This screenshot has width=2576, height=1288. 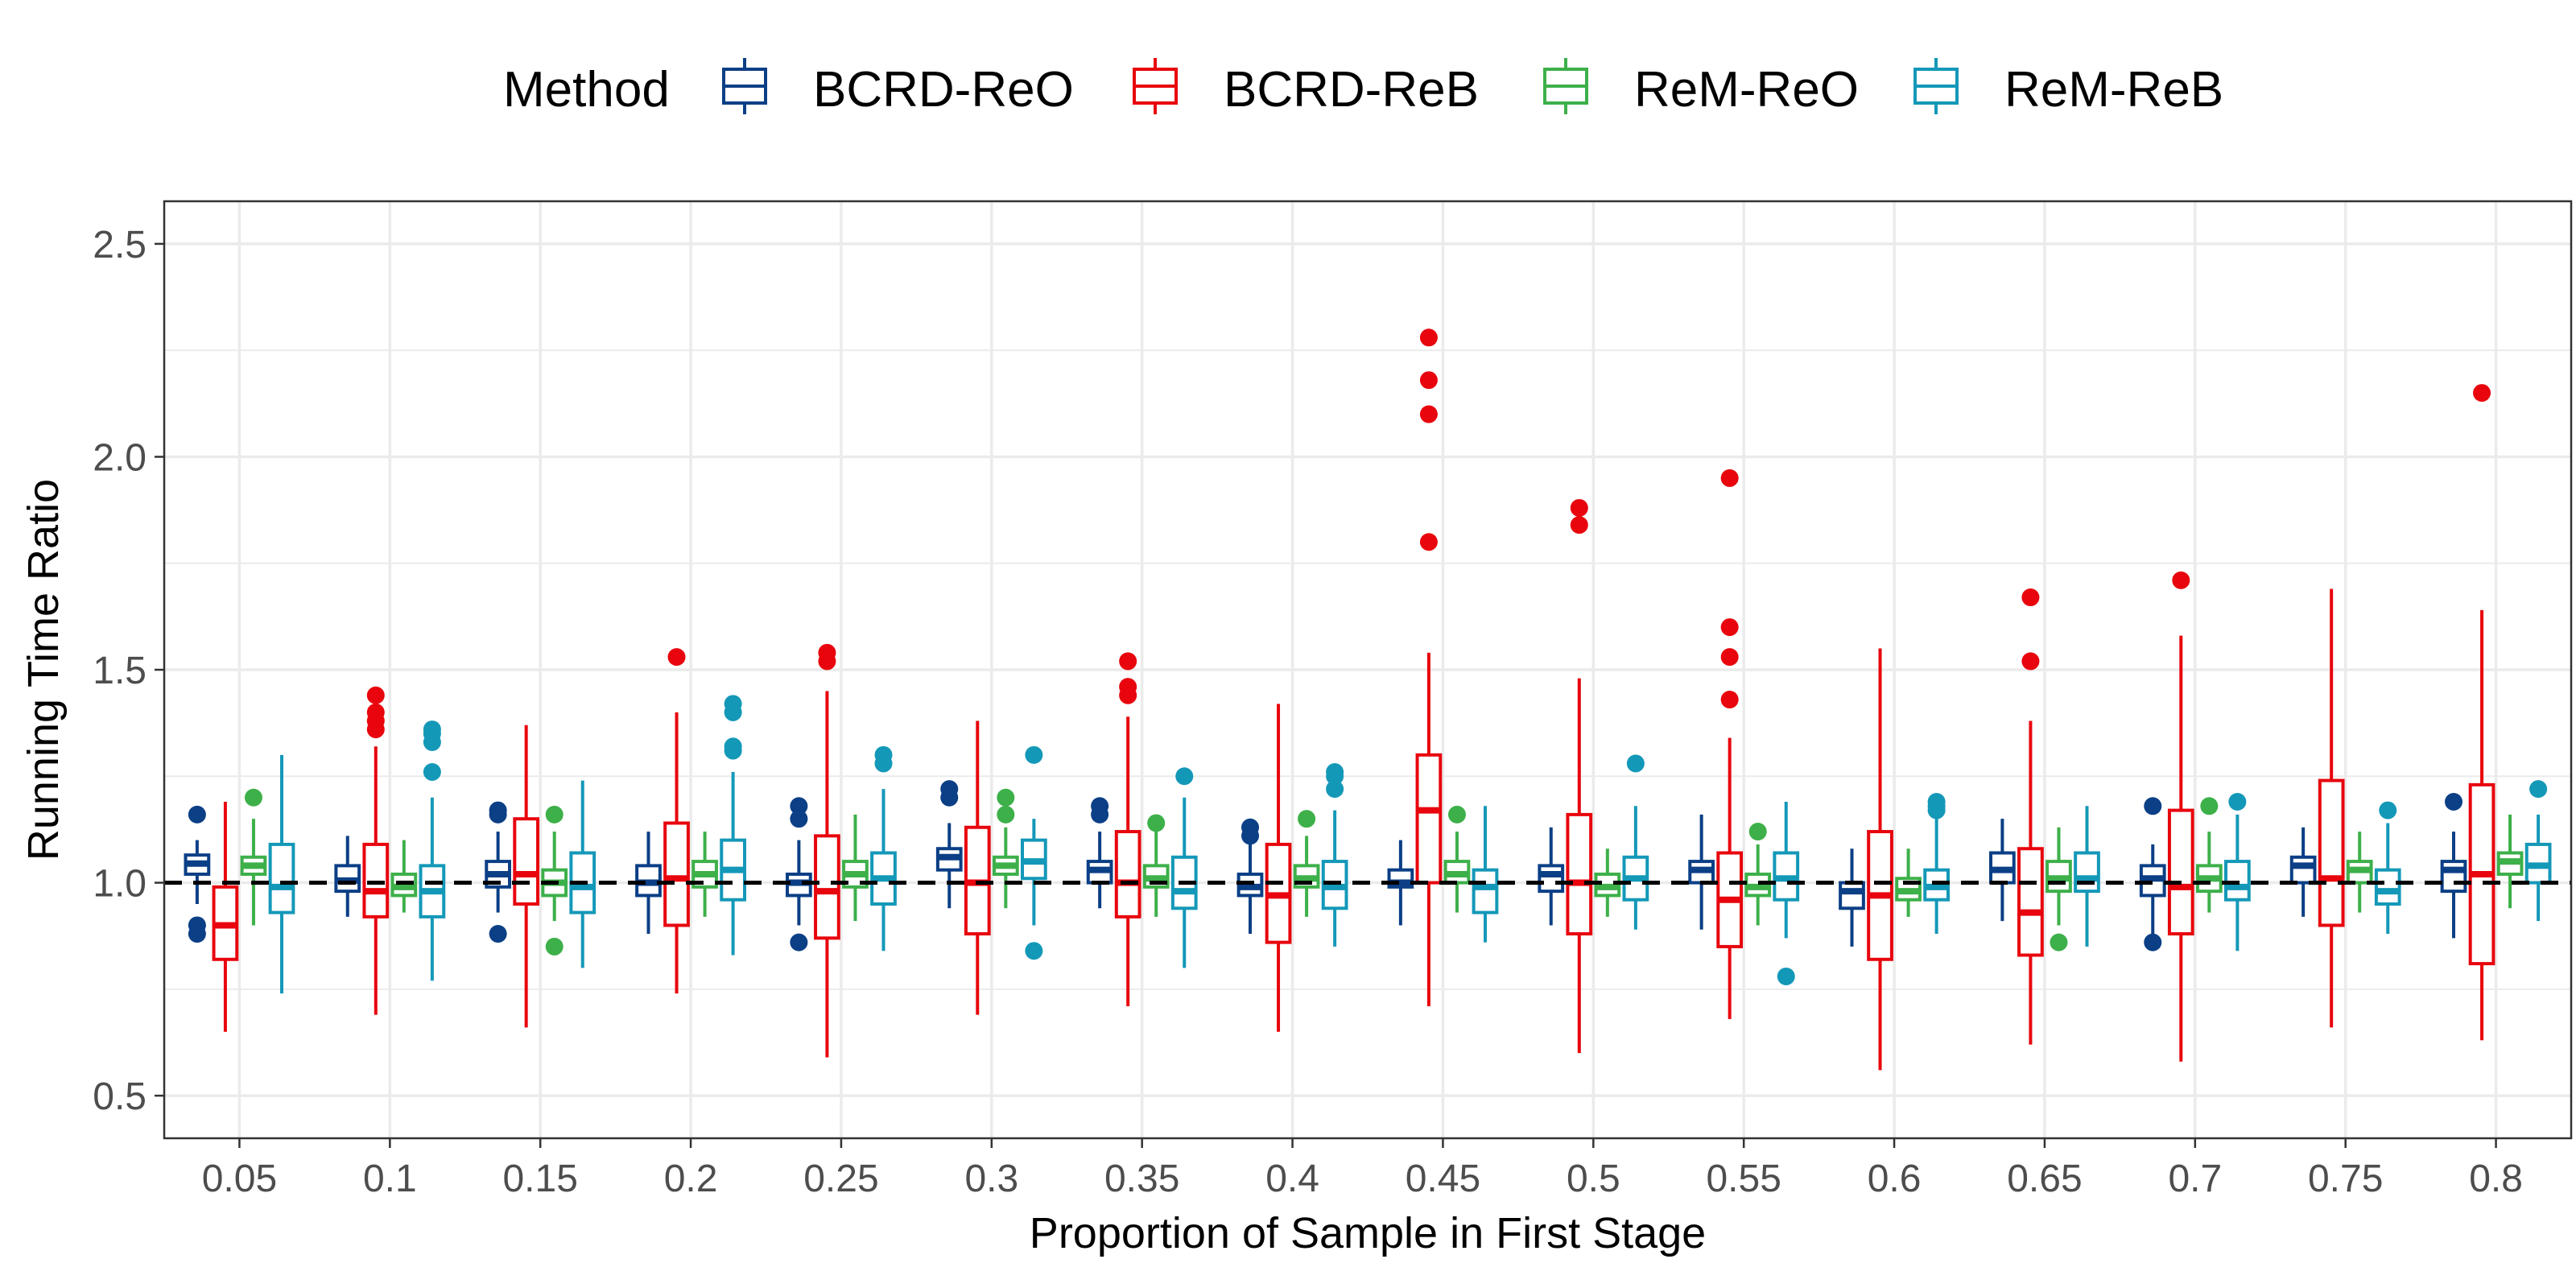 I want to click on legend-label: ReM-ReB, so click(x=2113, y=90).